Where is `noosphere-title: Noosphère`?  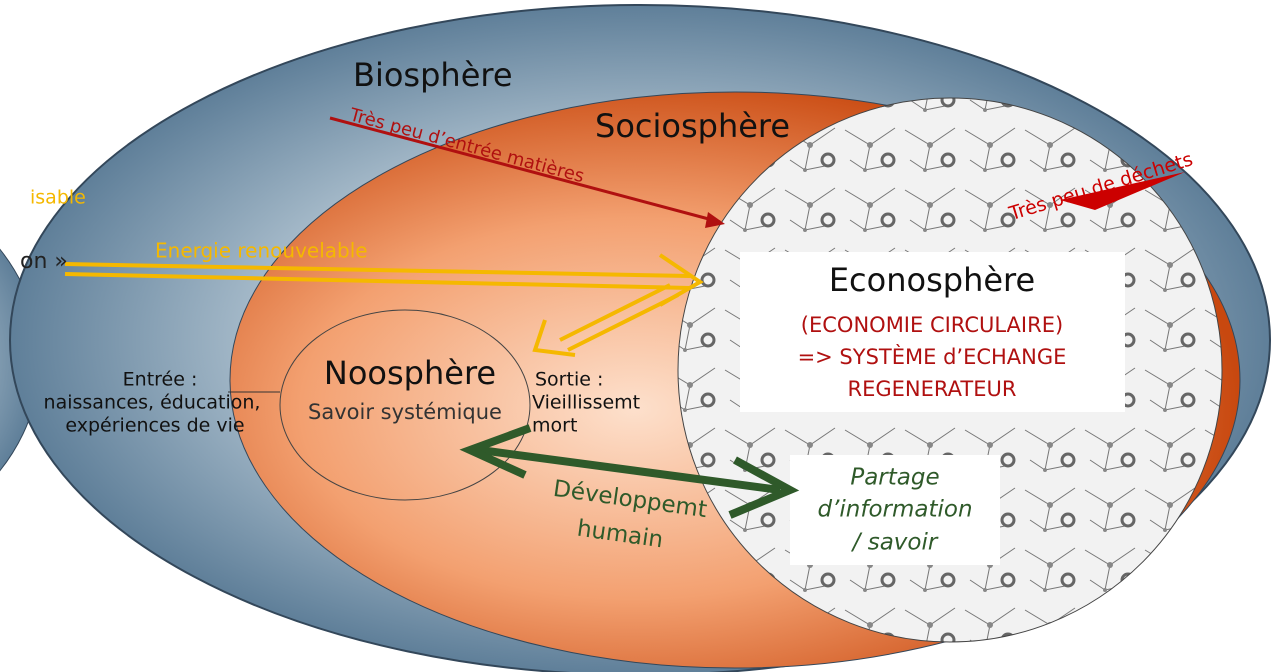 noosphere-title: Noosphère is located at coordinates (410, 373).